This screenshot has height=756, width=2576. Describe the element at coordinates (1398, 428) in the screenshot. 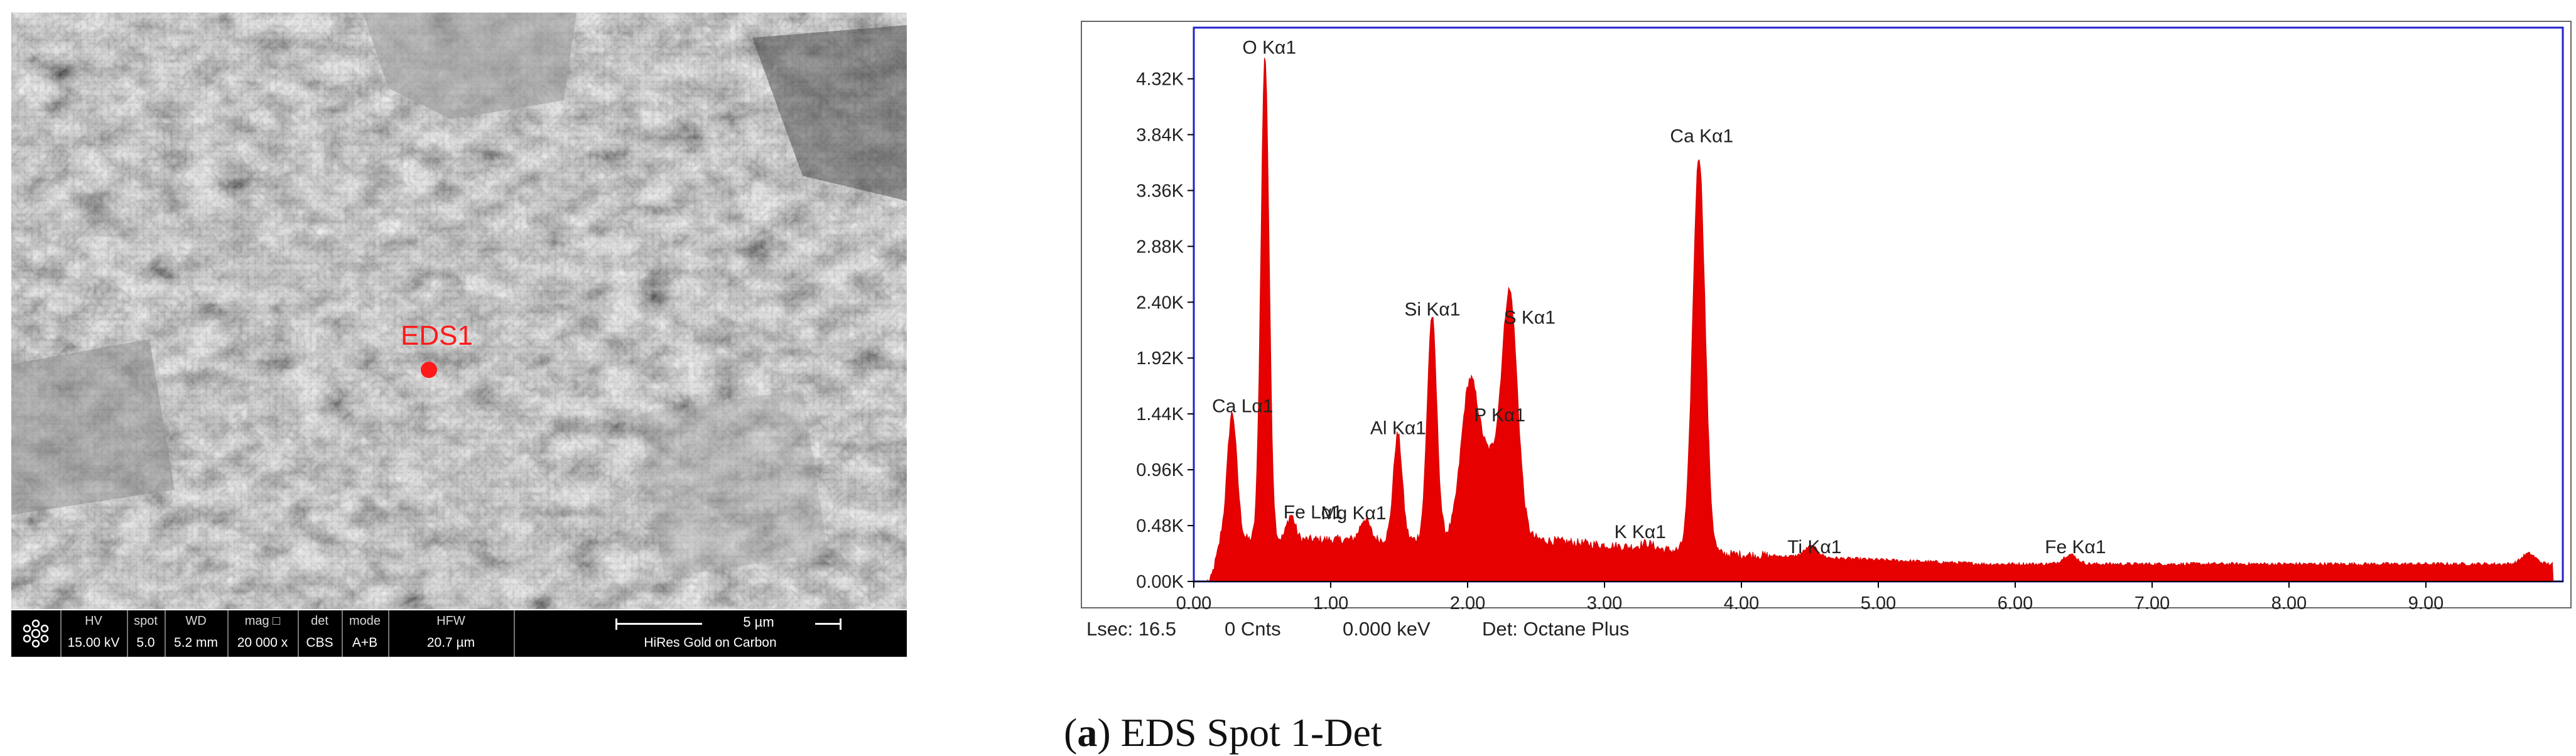

I see `peak-label: Al Kα1` at that location.